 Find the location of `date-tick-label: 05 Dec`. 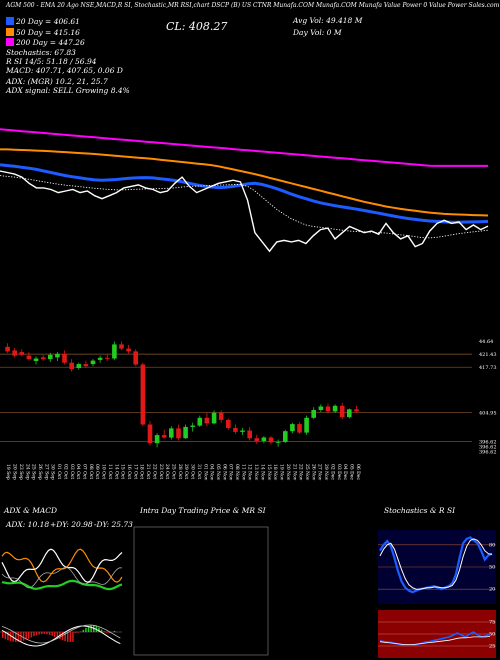

date-tick-label: 05 Dec is located at coordinates (352, 472).